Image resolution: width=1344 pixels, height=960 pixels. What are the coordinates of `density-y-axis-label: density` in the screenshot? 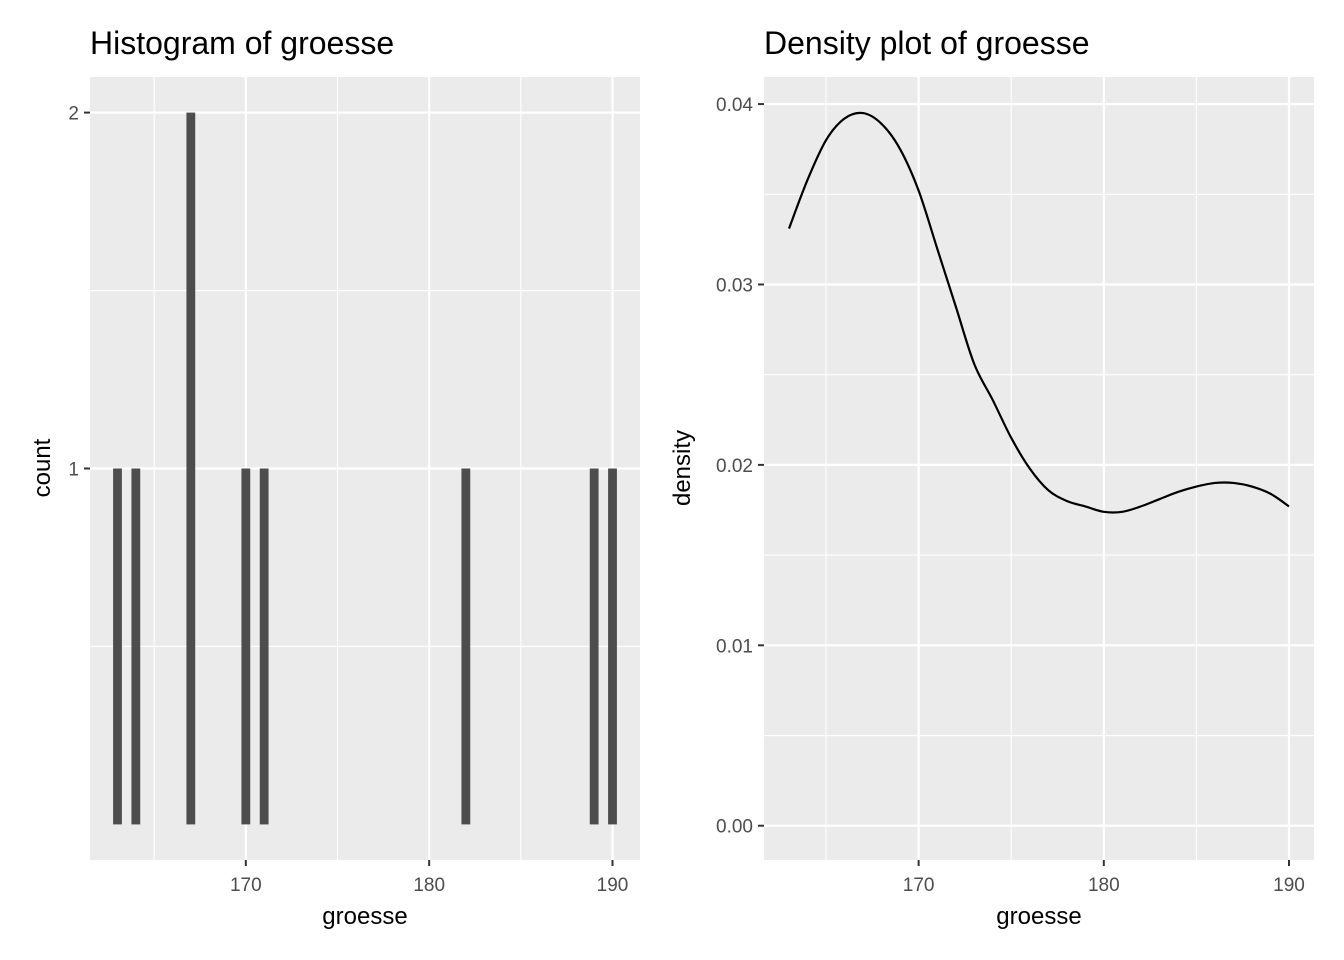 It's located at (682, 468).